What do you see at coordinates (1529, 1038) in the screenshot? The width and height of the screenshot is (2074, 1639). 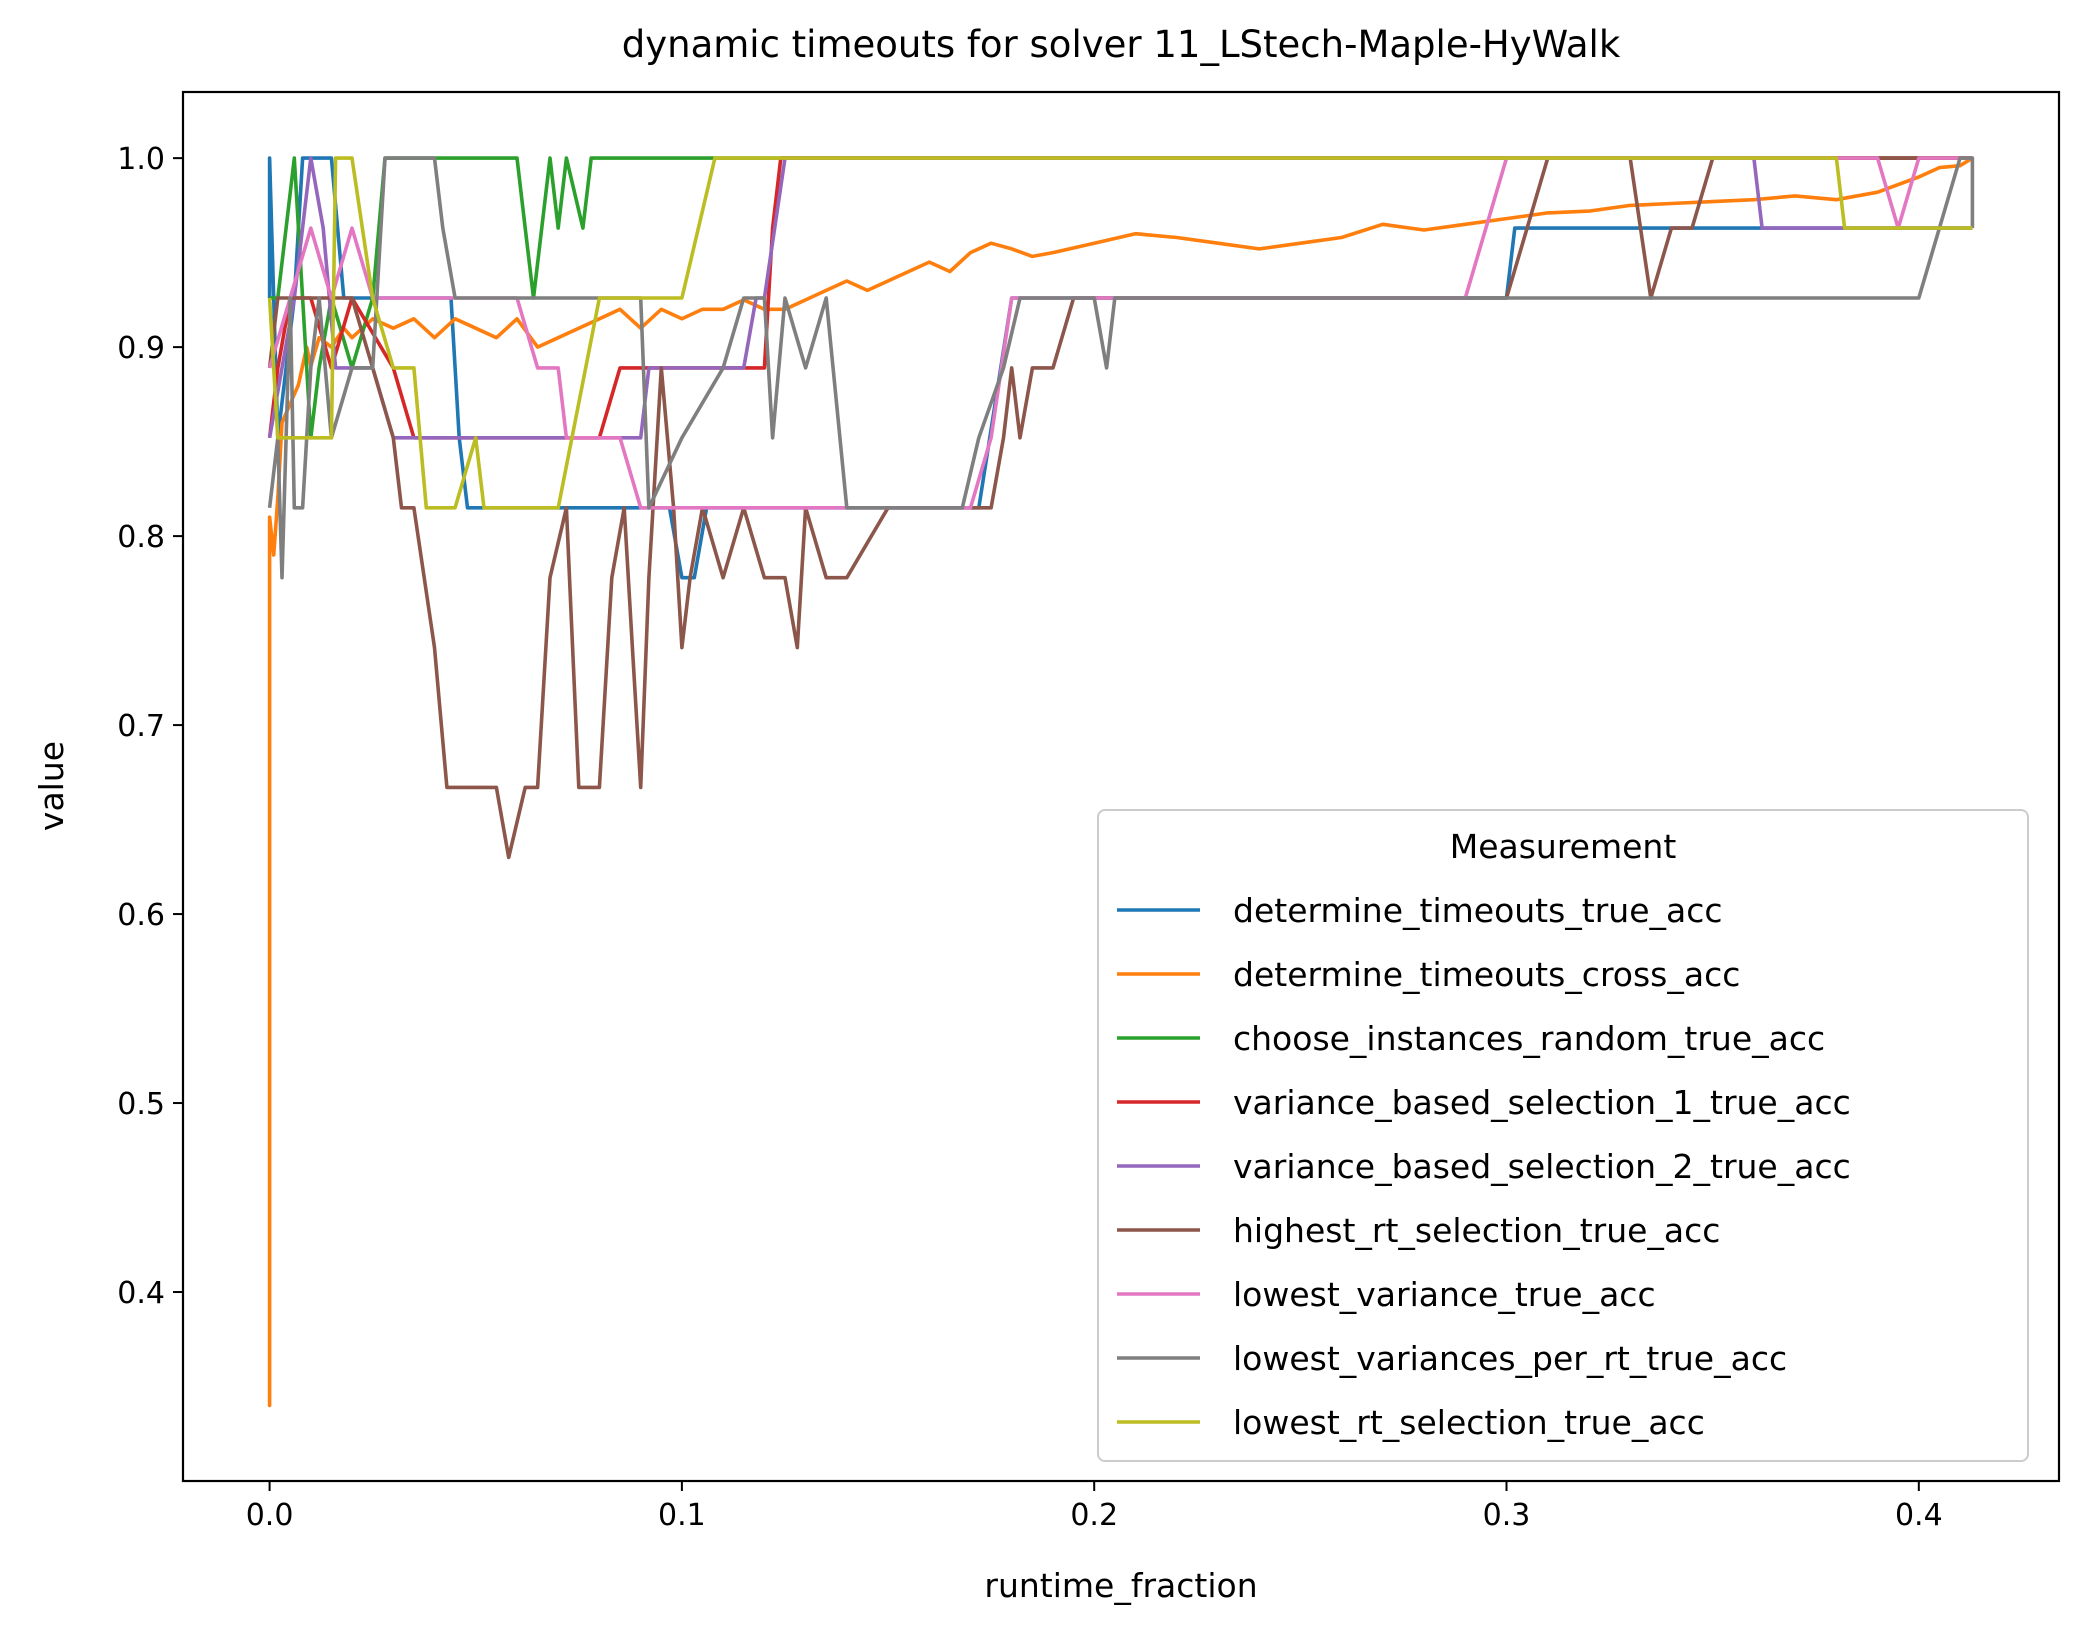 I see `legend-label-3: choose_instances_random_true_acc` at bounding box center [1529, 1038].